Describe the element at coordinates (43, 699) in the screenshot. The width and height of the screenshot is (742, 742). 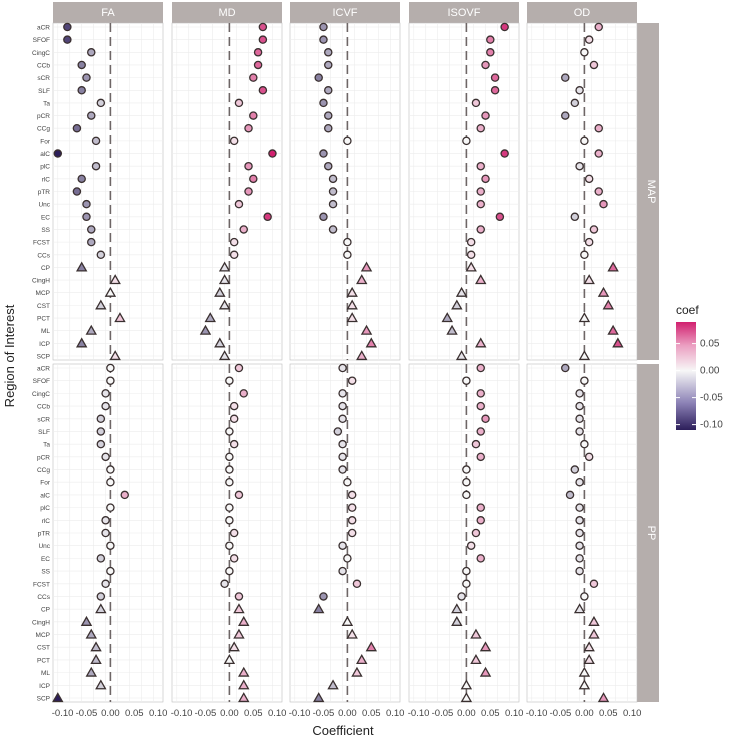
I see `y-tick-label: SCP` at that location.